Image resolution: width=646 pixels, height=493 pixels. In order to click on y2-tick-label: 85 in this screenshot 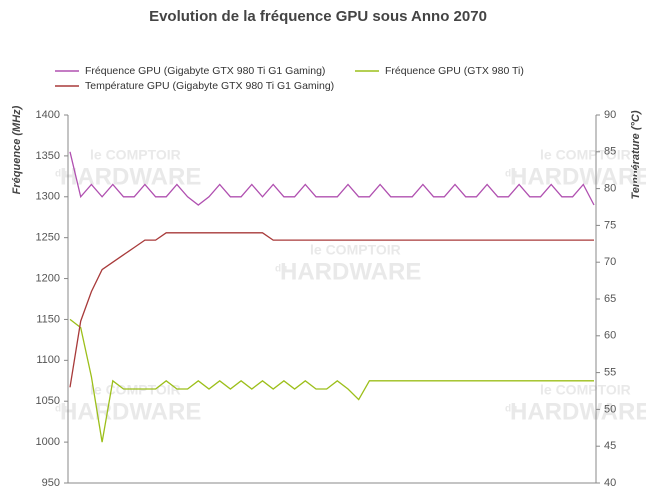, I will do `click(610, 152)`.